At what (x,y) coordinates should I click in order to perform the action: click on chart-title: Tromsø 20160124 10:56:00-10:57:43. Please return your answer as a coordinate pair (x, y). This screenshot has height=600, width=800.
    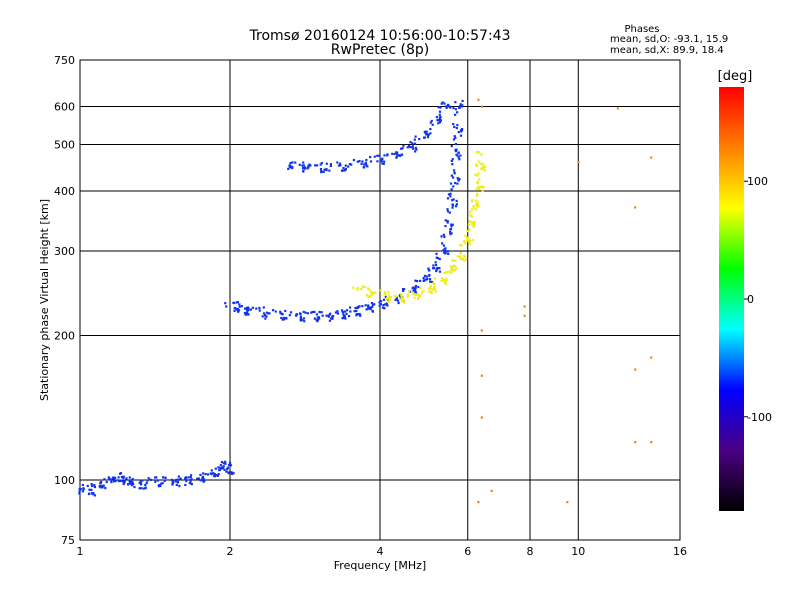
    Looking at the image, I should click on (380, 36).